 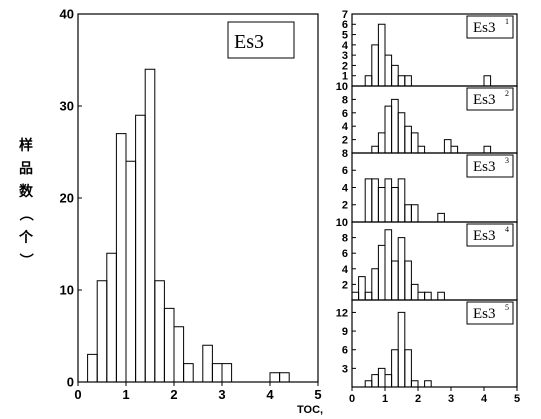 I want to click on y-axis-label-char: 个, so click(x=26, y=237).